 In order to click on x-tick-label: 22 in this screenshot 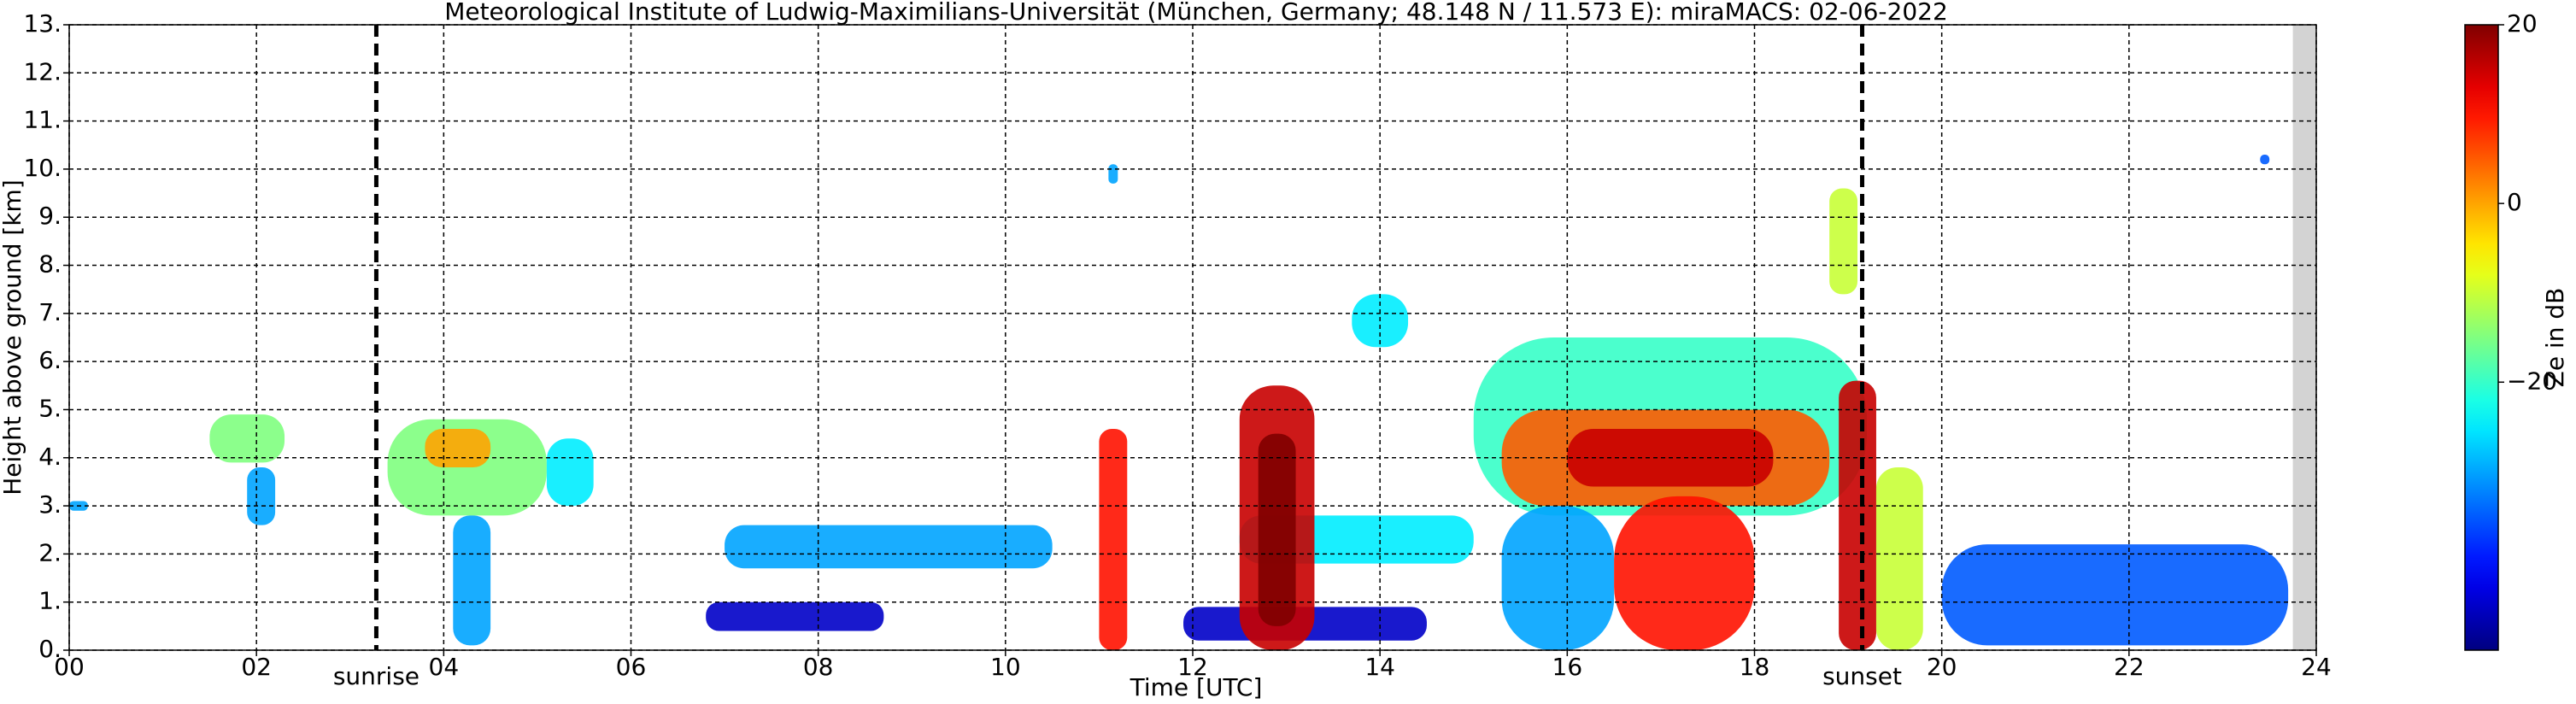, I will do `click(2129, 667)`.